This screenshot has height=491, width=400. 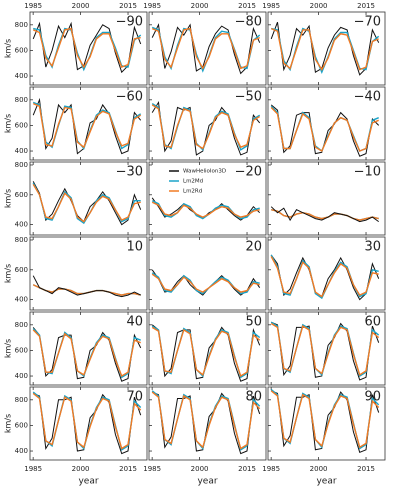 I want to click on panel-title: 20, so click(x=253, y=247).